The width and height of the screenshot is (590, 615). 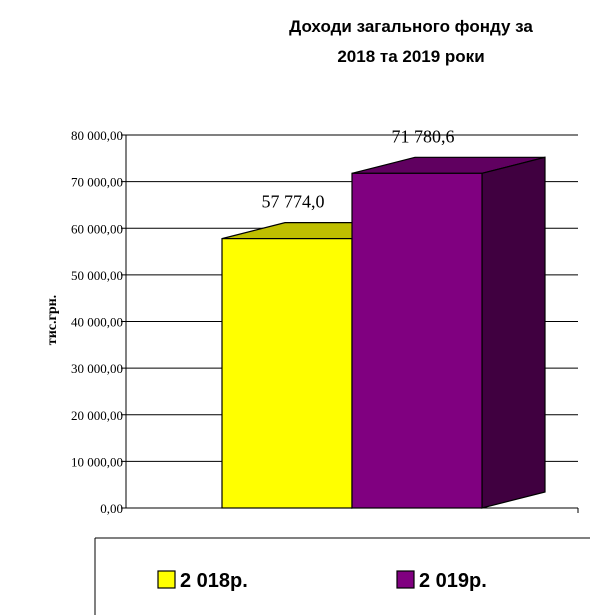 I want to click on y-tick-label: 20 000,00, so click(x=97, y=415).